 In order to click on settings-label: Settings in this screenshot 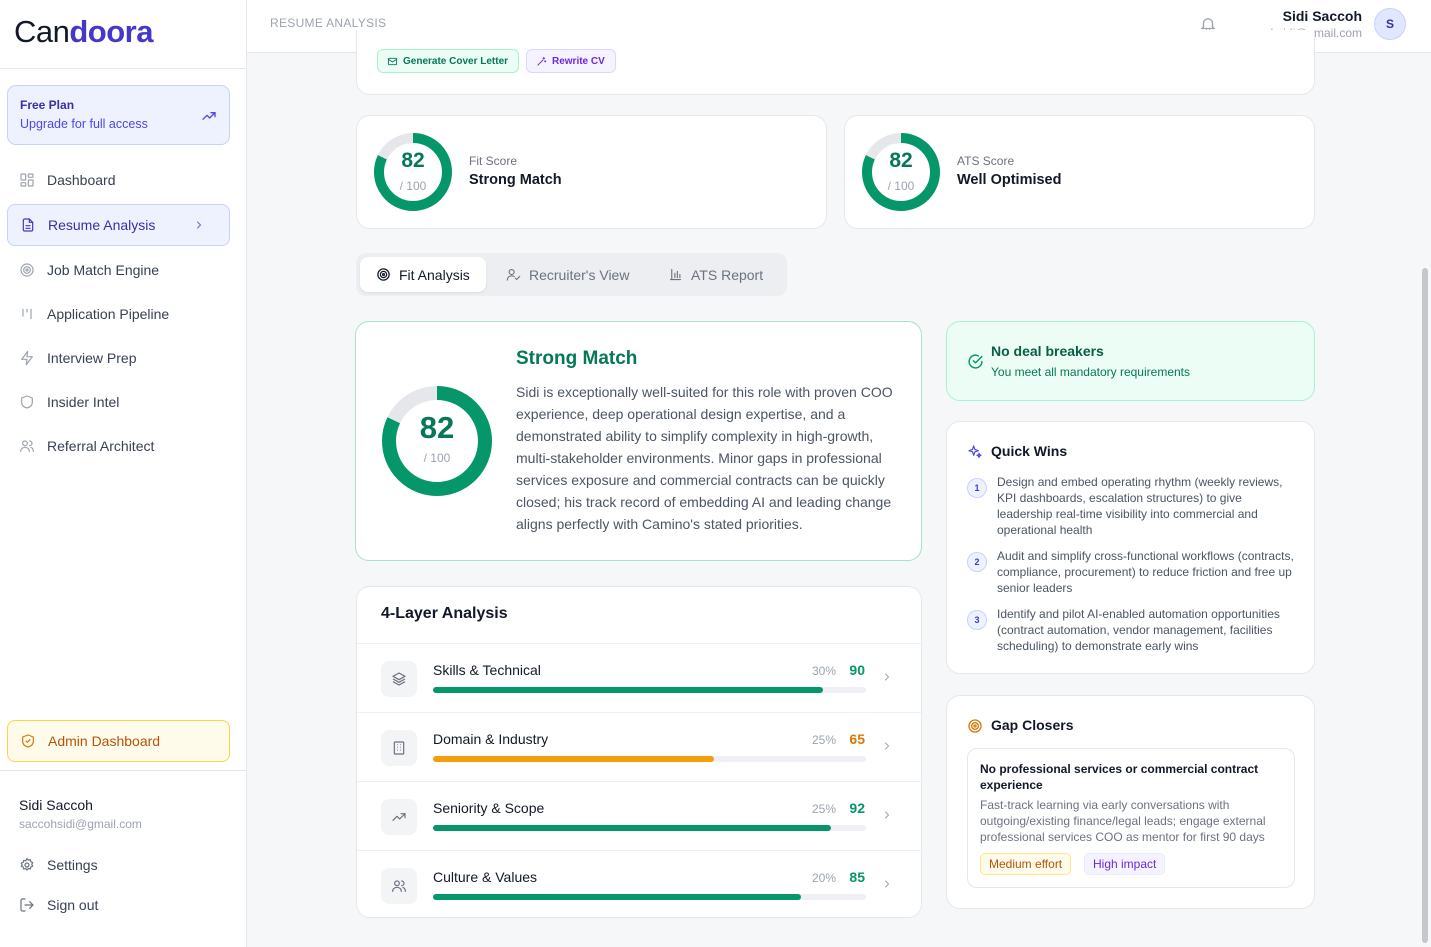, I will do `click(72, 865)`.